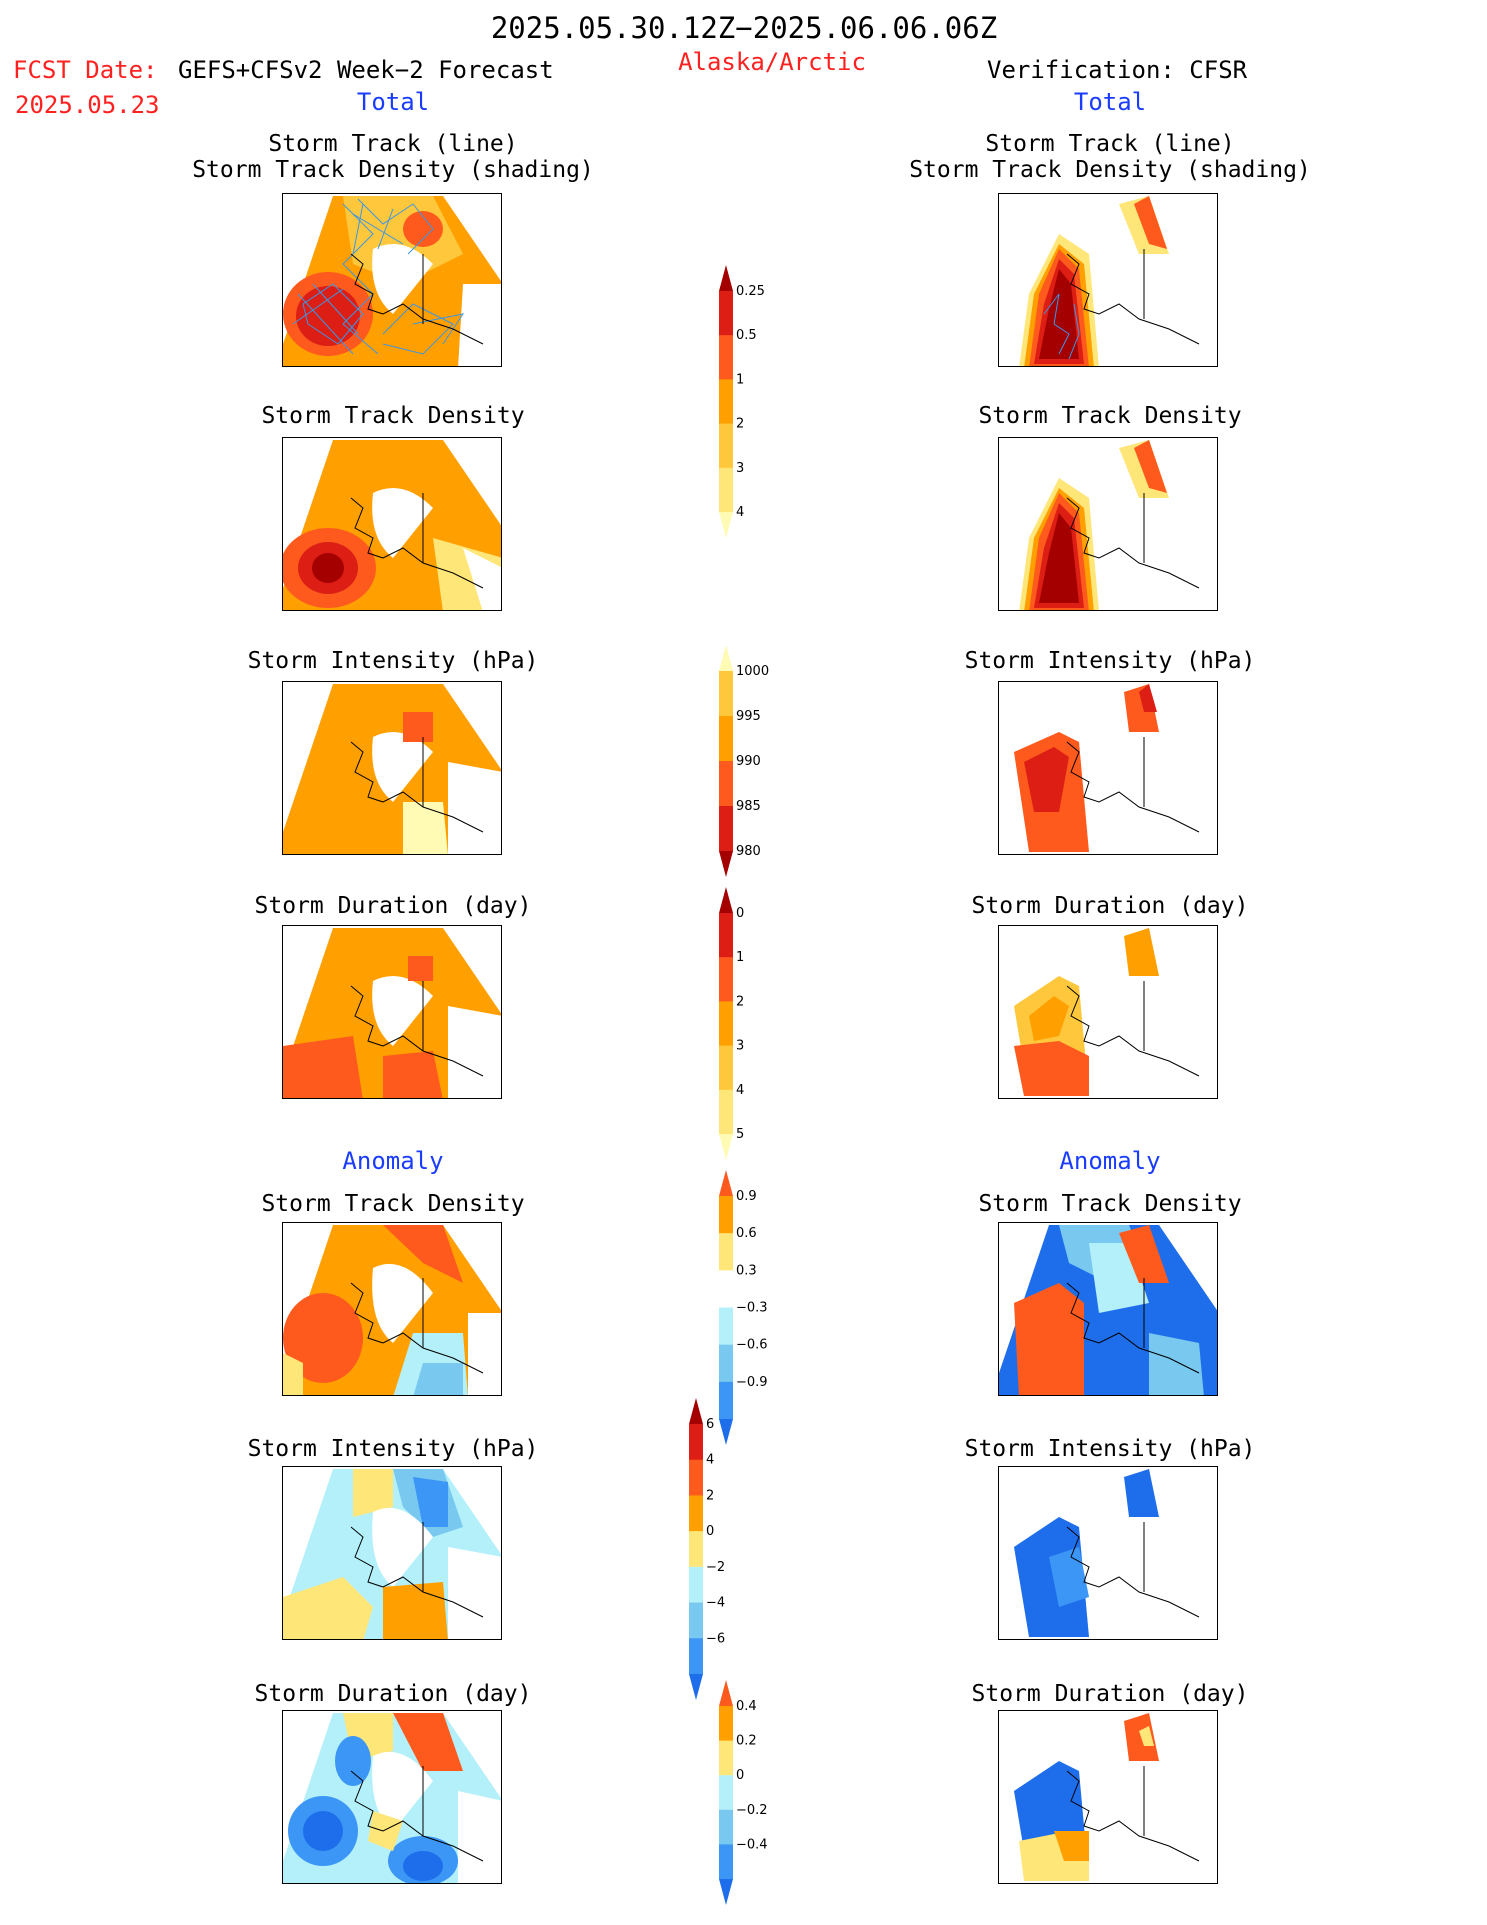  Describe the element at coordinates (392, 1309) in the screenshot. I see `map-anom-density-forecast` at that location.